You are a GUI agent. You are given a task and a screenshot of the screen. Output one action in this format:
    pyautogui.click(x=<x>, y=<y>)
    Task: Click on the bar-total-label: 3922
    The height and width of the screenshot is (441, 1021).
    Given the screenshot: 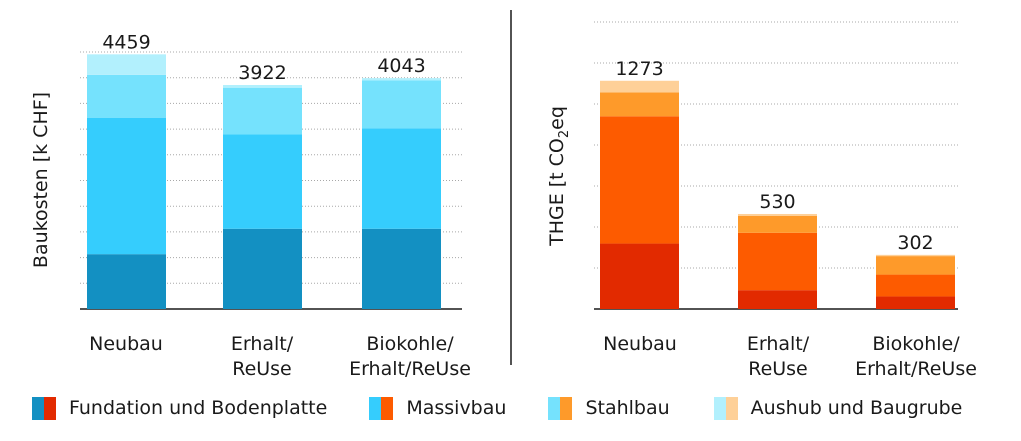 What is the action you would take?
    pyautogui.click(x=262, y=73)
    